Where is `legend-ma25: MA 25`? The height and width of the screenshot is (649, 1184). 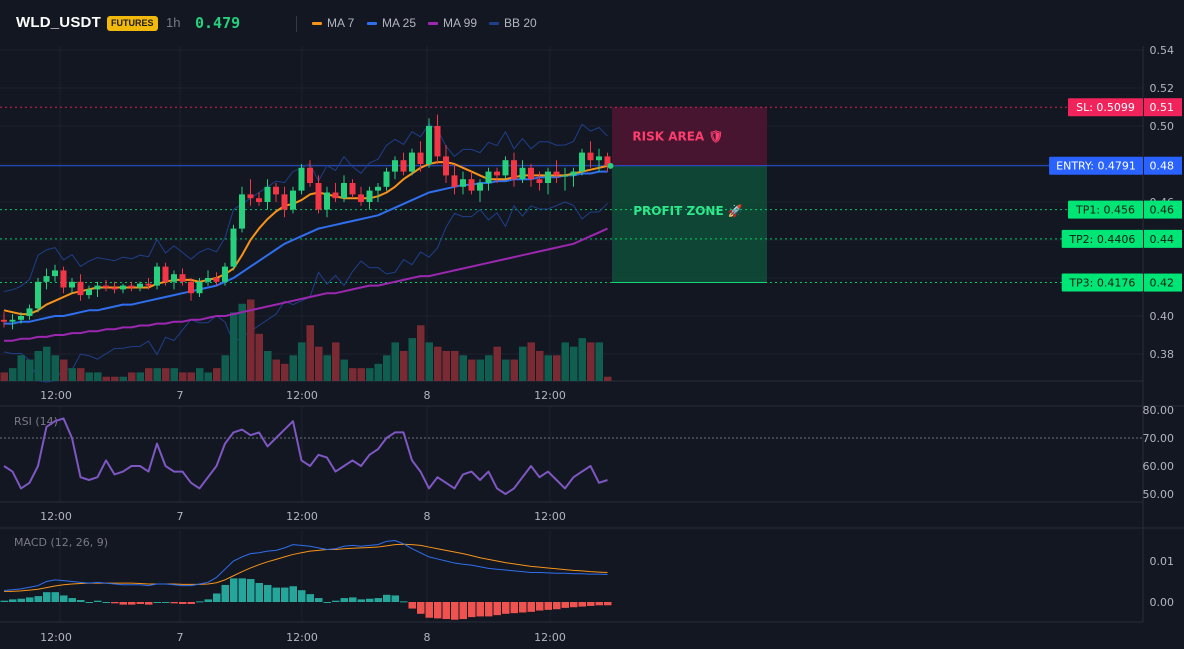 legend-ma25: MA 25 is located at coordinates (391, 23).